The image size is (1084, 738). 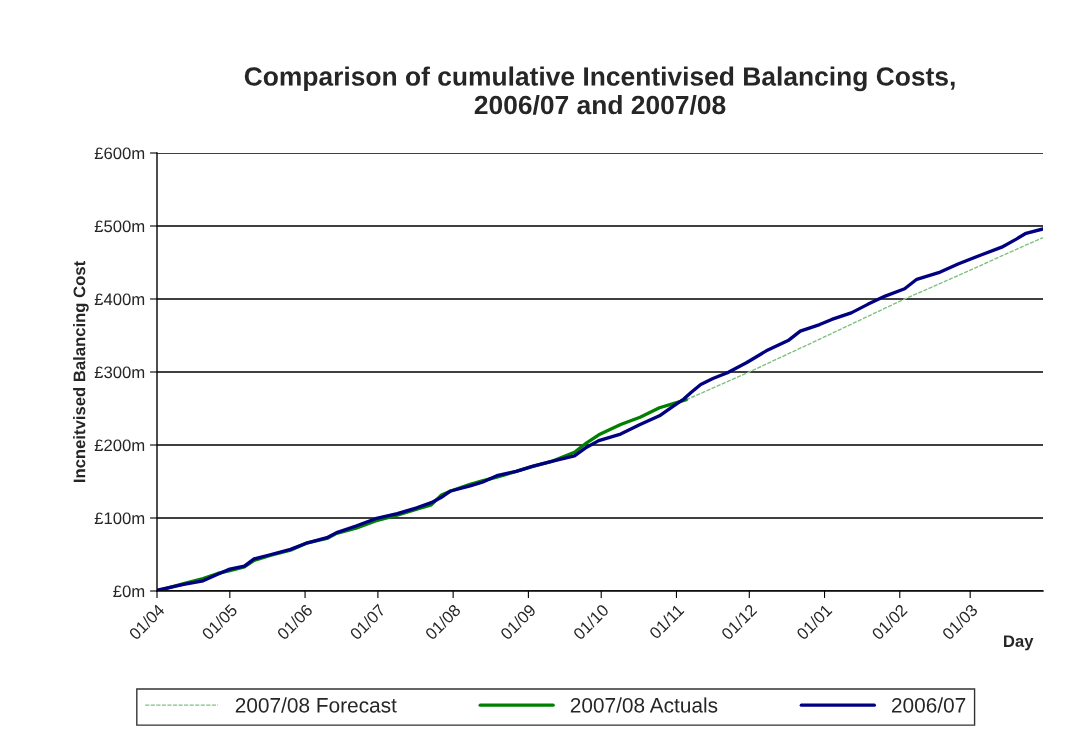 What do you see at coordinates (119, 153) in the screenshot?
I see `y-tick-label: £600m` at bounding box center [119, 153].